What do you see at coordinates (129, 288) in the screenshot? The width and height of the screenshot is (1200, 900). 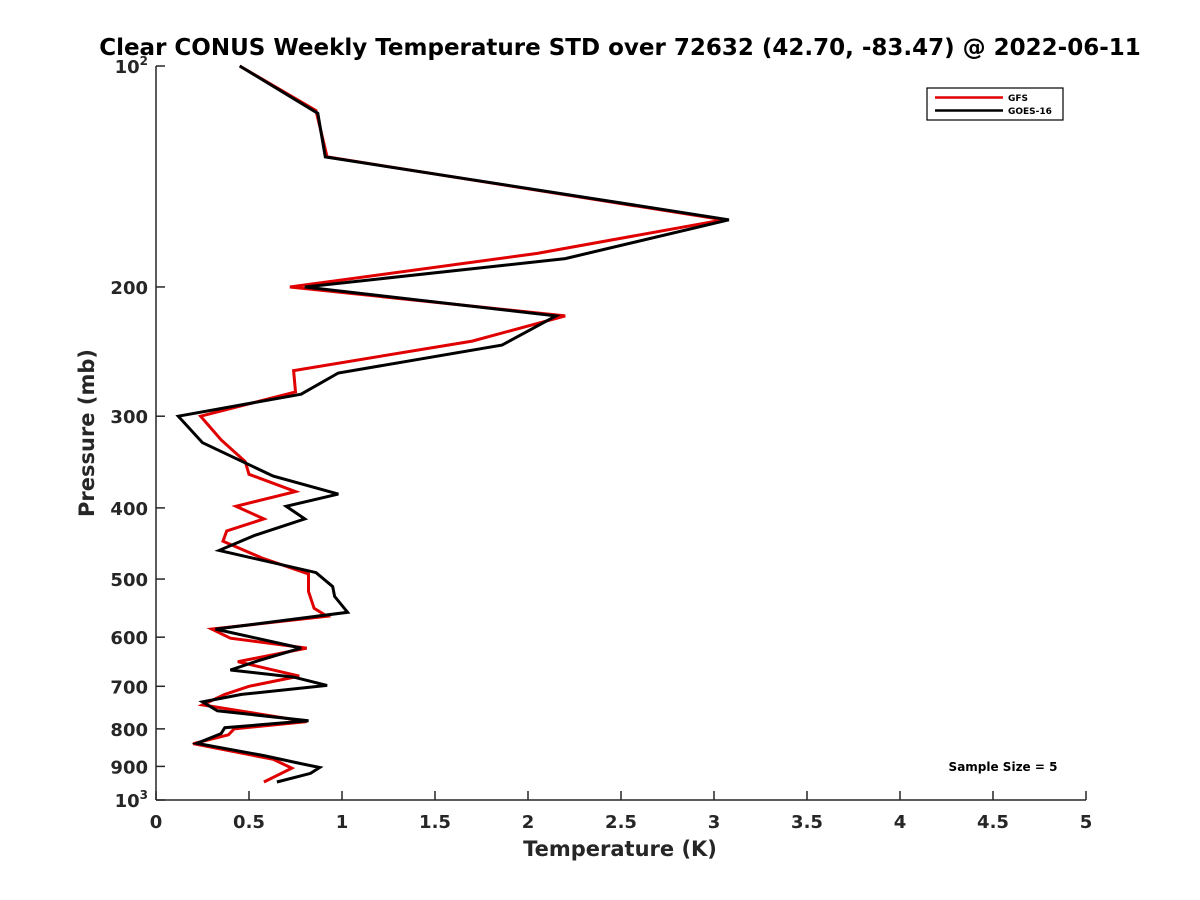 I see `y-tick-label: 200` at bounding box center [129, 288].